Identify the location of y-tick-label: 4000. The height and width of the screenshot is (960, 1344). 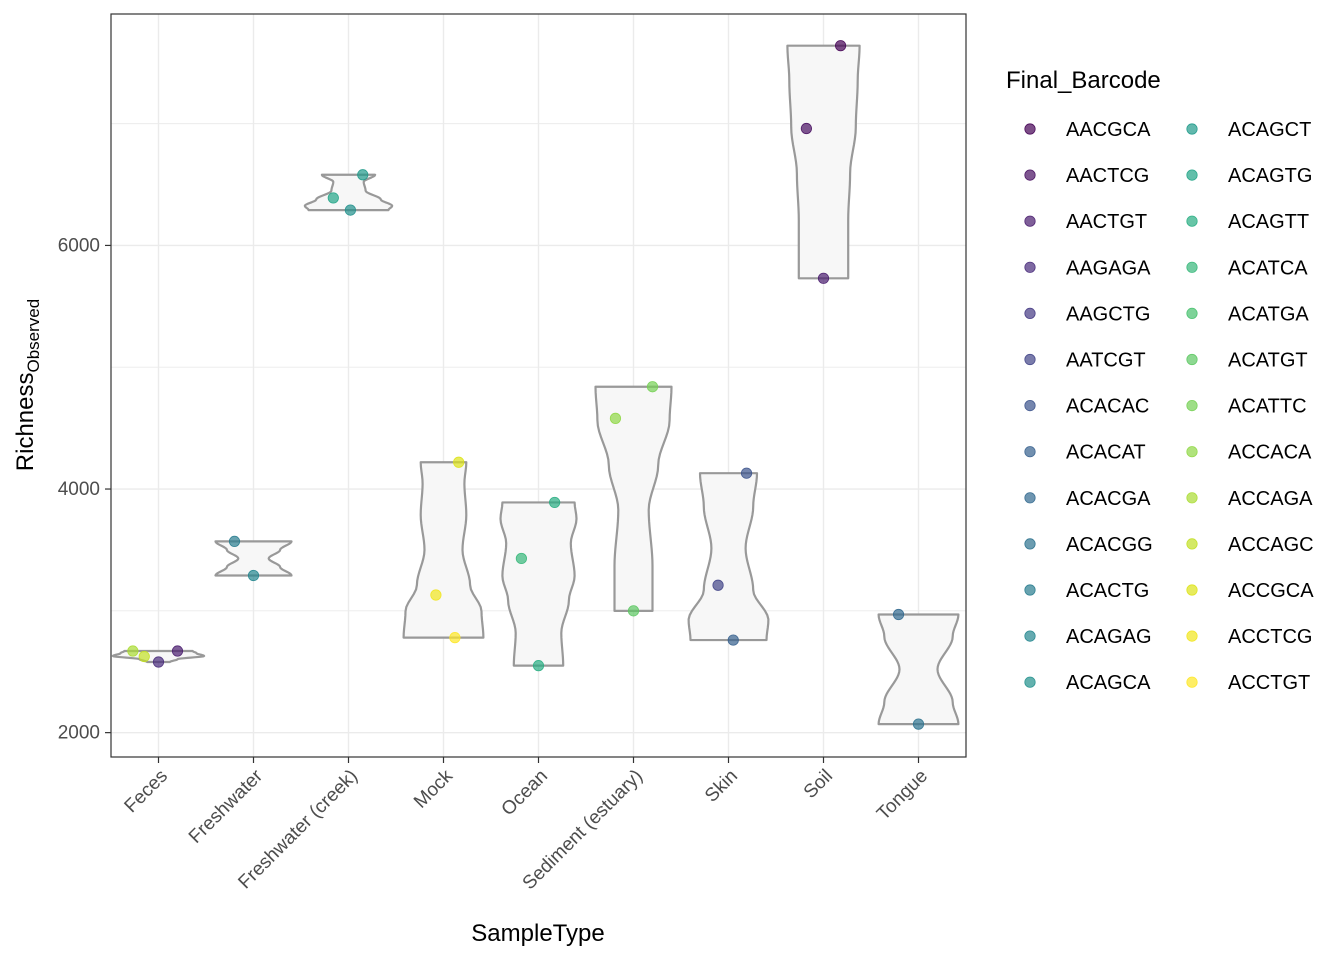
(79, 489).